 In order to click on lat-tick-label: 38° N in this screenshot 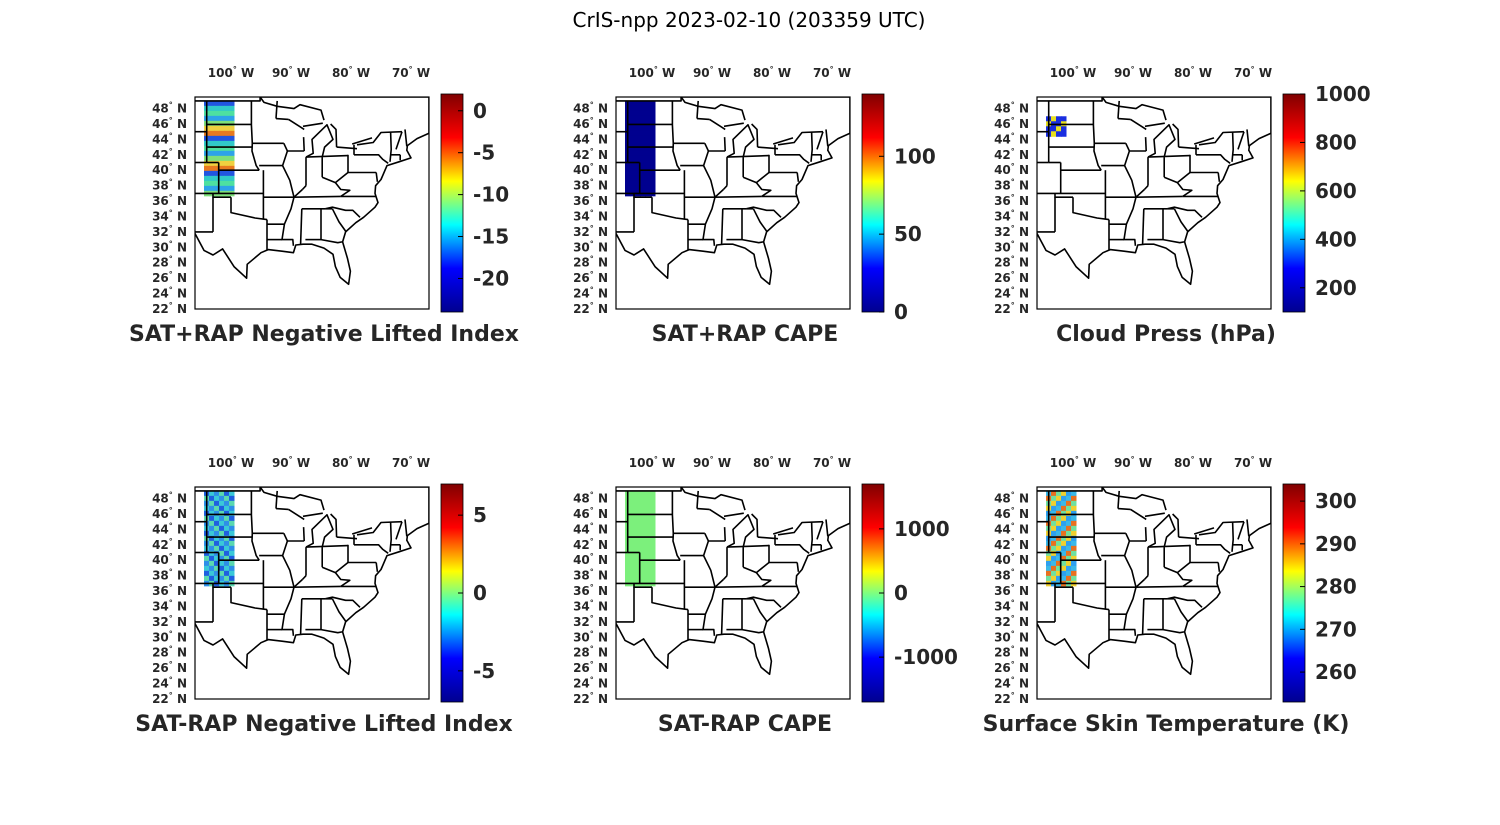, I will do `click(1011, 185)`.